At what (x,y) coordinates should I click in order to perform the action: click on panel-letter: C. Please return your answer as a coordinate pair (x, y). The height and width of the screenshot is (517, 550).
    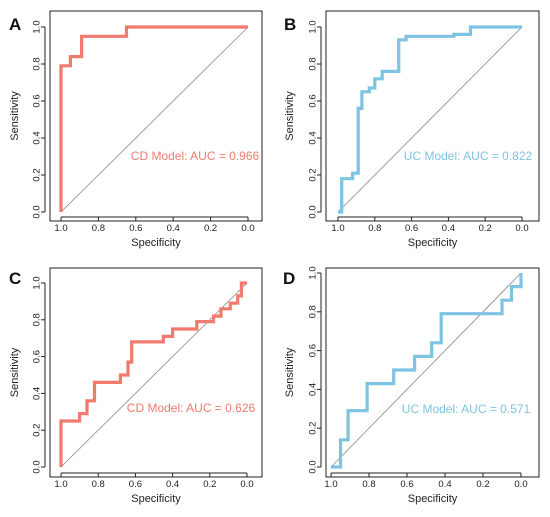
    Looking at the image, I should click on (15, 278).